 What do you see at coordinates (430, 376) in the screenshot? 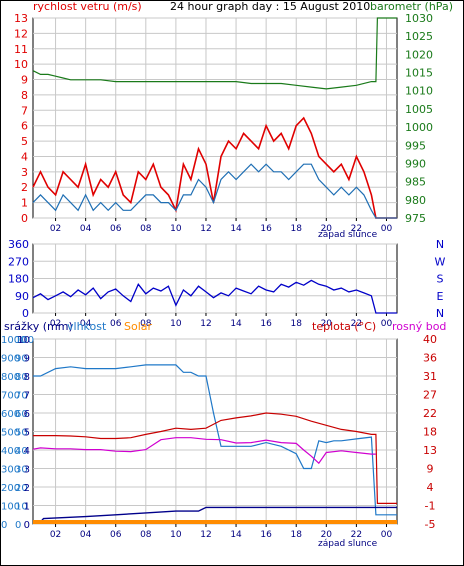
I see `temperature-ytick-label: 31` at bounding box center [430, 376].